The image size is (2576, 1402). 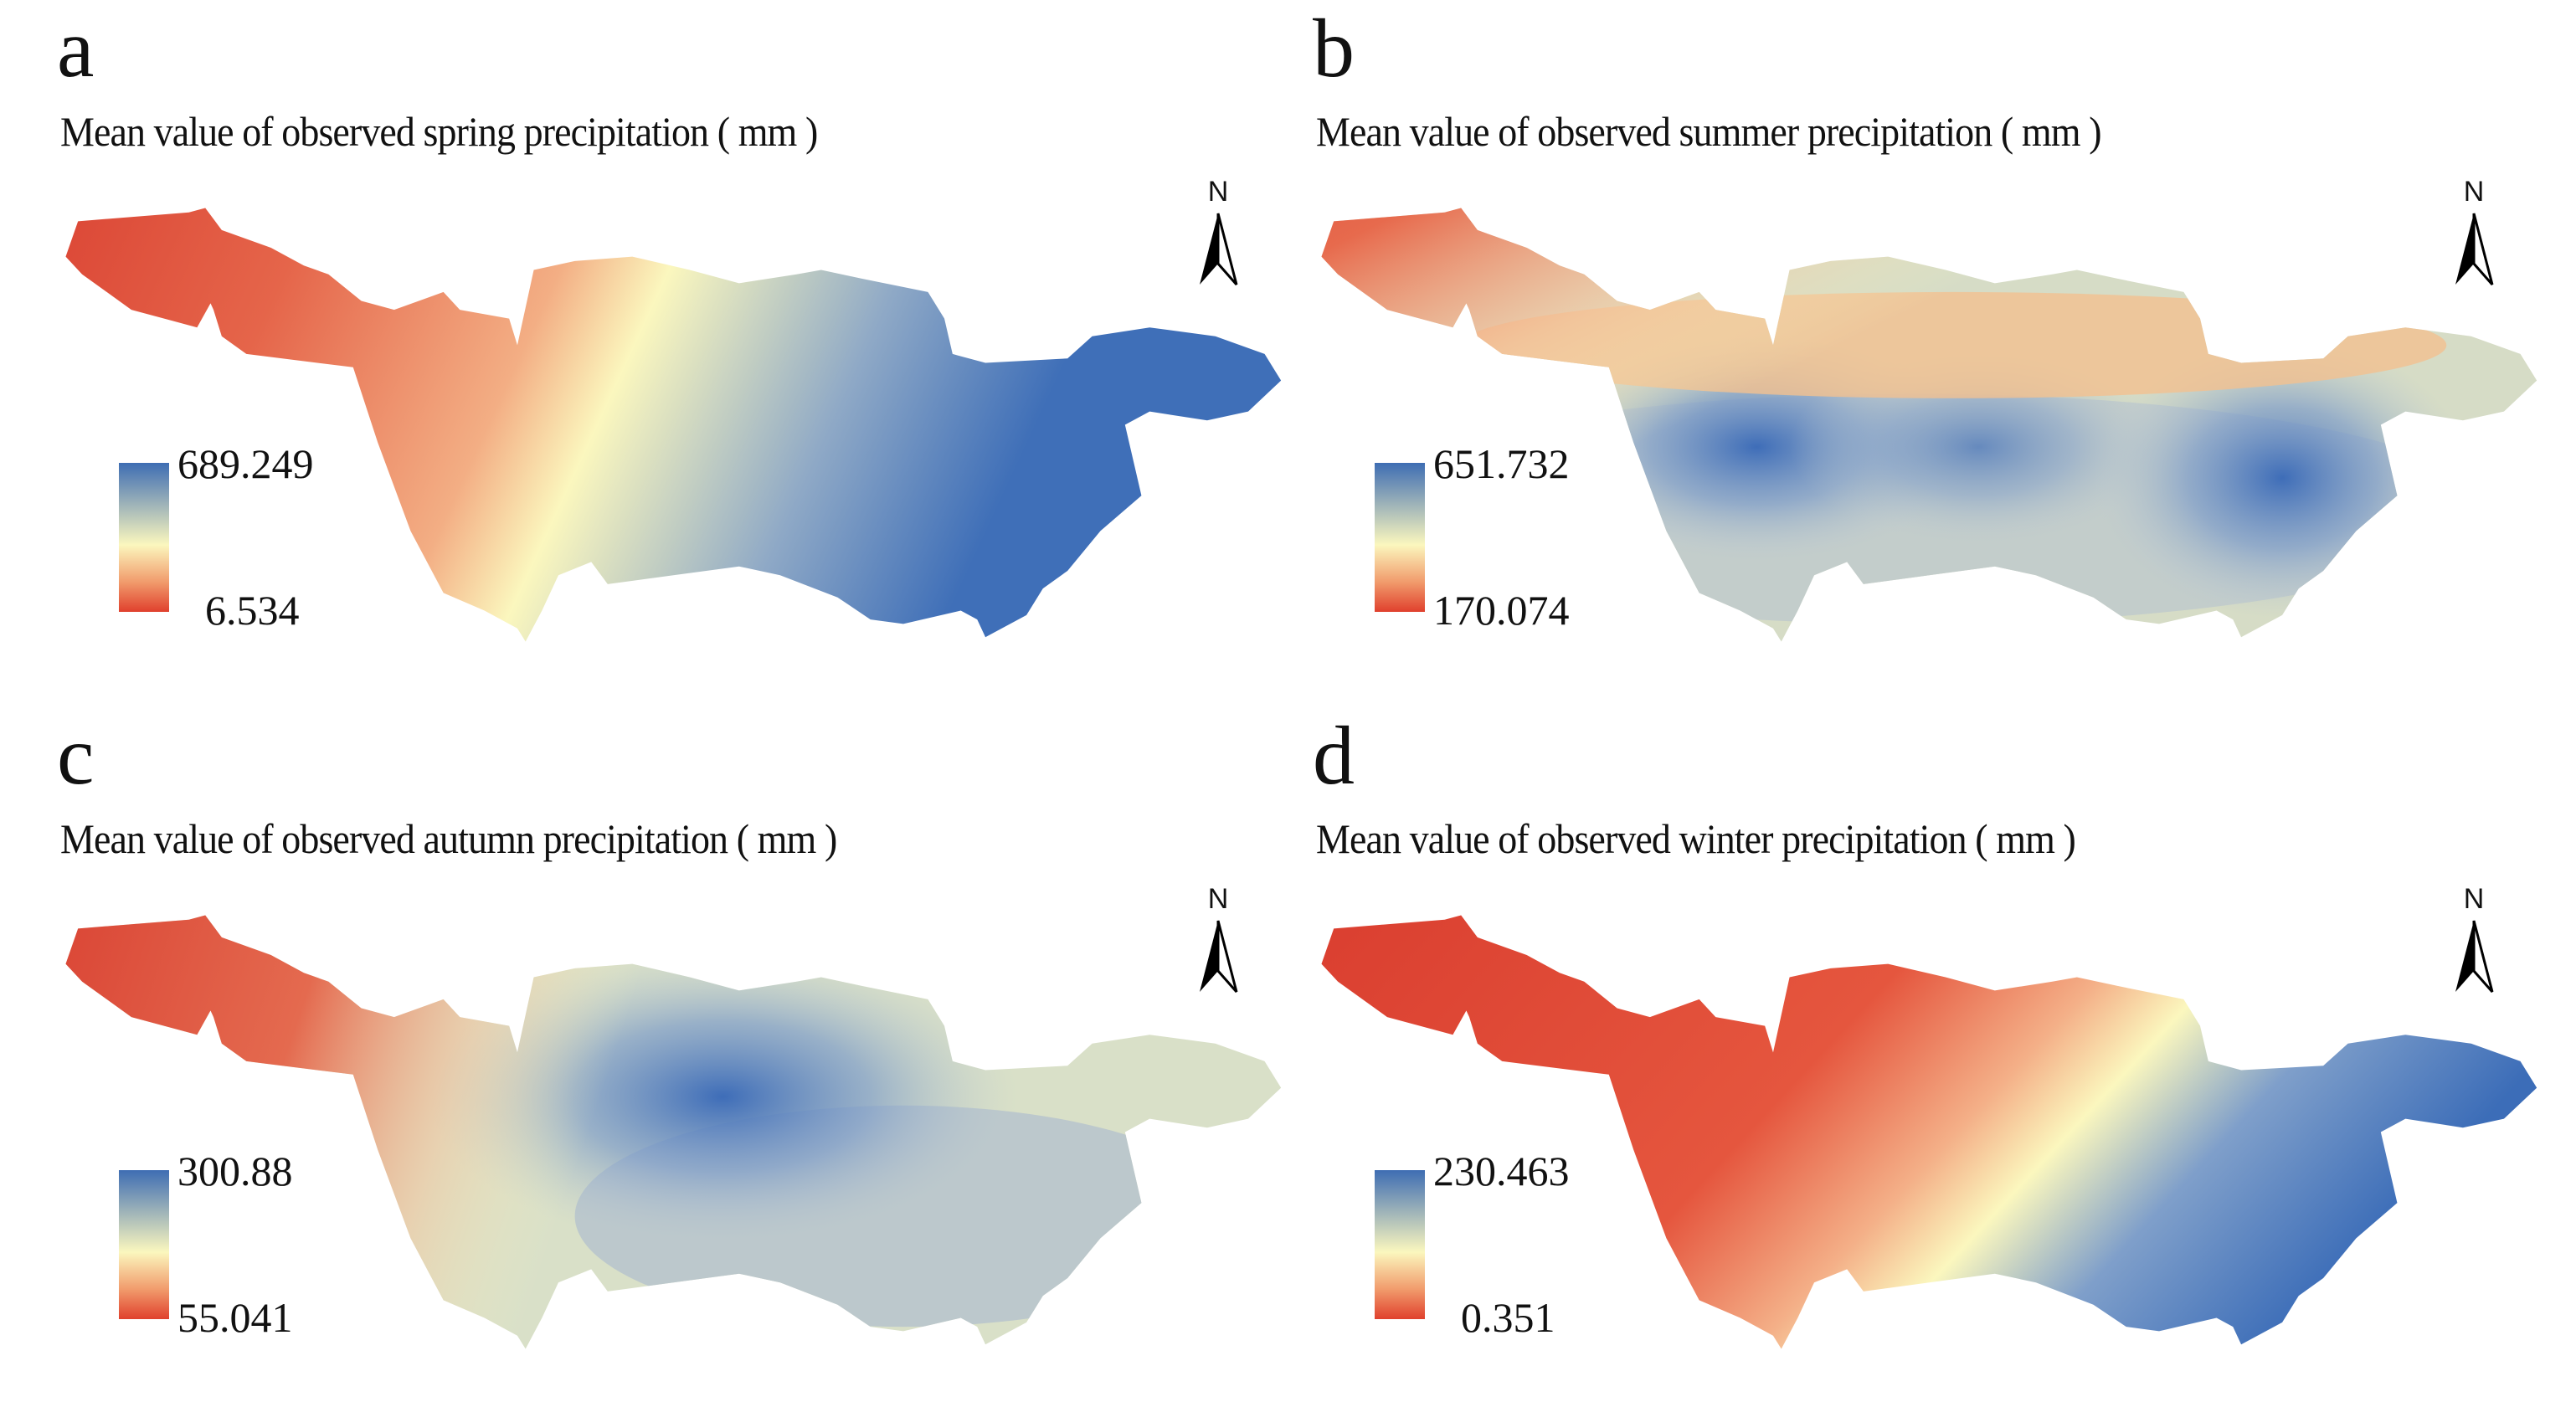 What do you see at coordinates (1502, 1171) in the screenshot?
I see `legend-max: 230.463` at bounding box center [1502, 1171].